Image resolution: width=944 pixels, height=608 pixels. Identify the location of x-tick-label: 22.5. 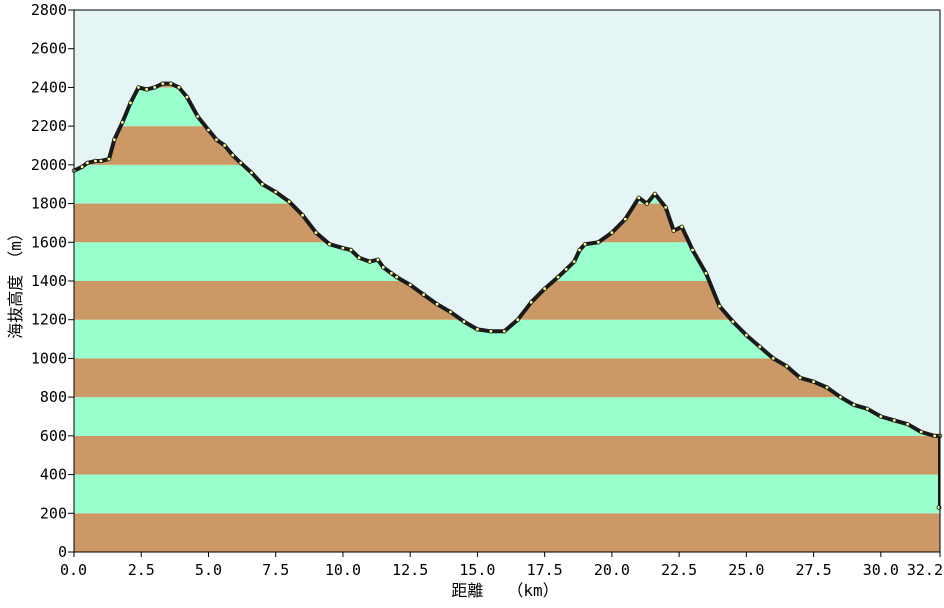
(679, 570).